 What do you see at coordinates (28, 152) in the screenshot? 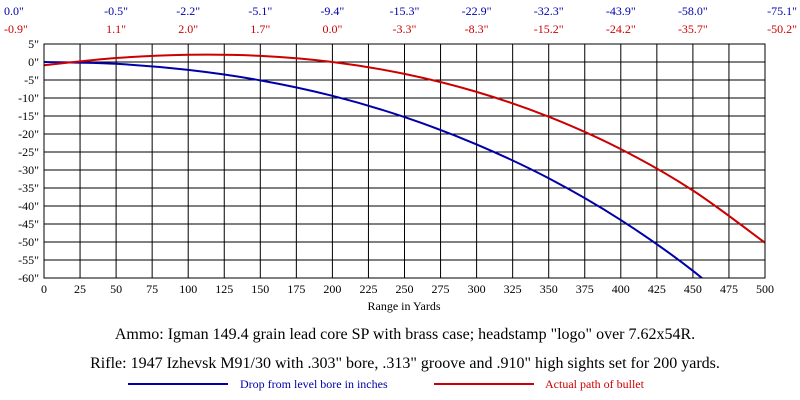
I see `y-tick-label: -25"` at bounding box center [28, 152].